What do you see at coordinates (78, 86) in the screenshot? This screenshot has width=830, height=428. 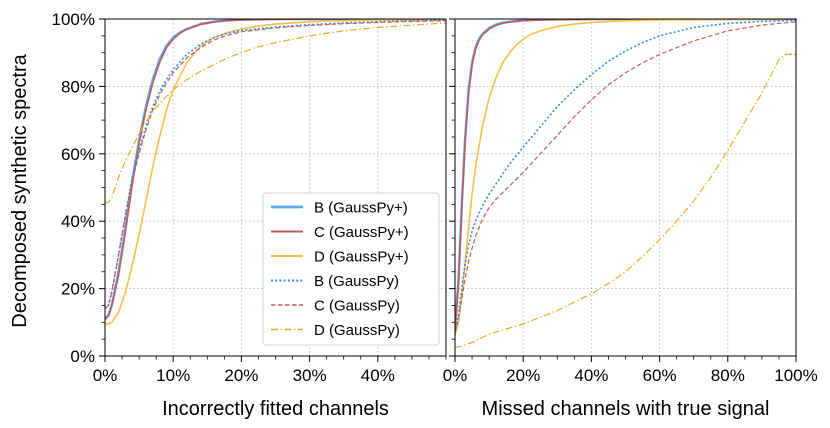 I see `y-tick-label: 80%` at bounding box center [78, 86].